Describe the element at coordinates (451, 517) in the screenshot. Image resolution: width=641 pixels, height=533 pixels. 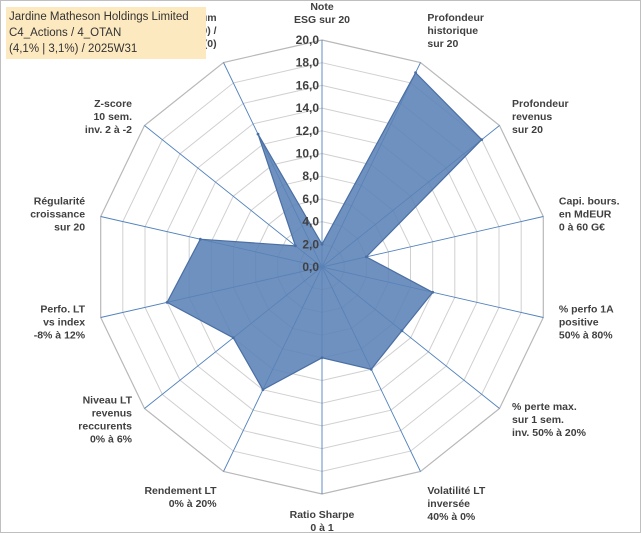
I see `axis-label-line: 40% à 0%` at that location.